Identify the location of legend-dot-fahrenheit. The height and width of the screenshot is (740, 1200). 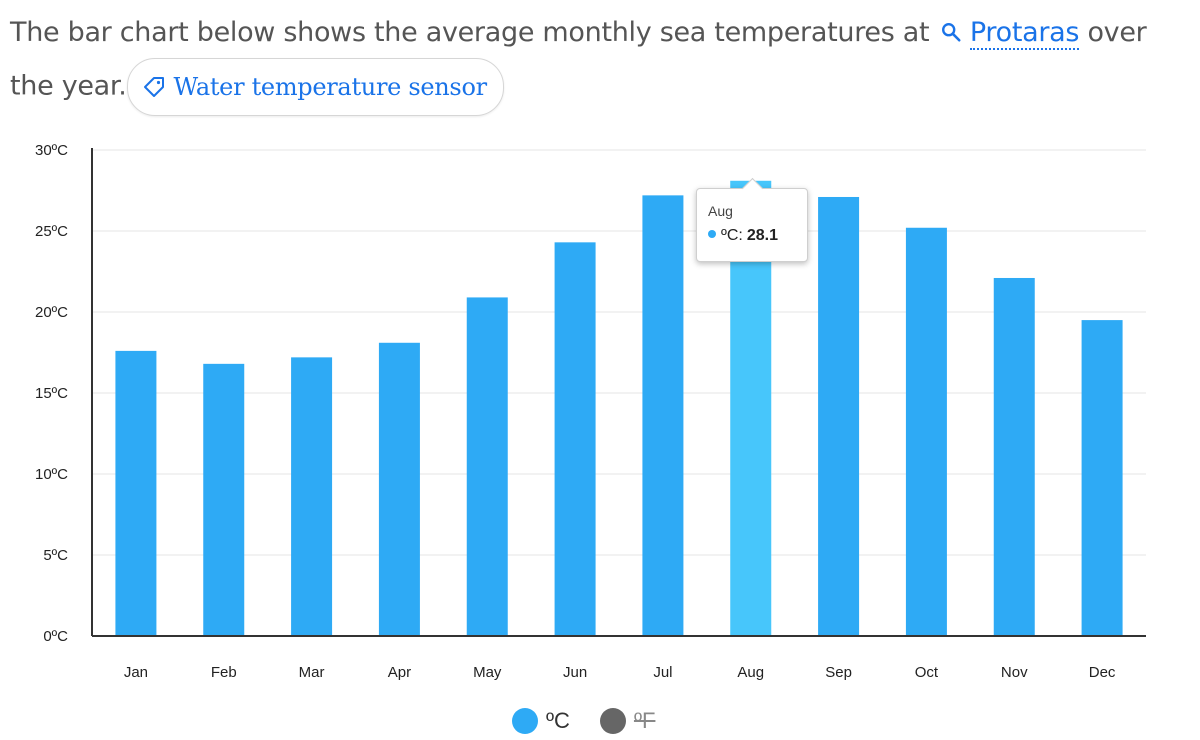
(612, 721).